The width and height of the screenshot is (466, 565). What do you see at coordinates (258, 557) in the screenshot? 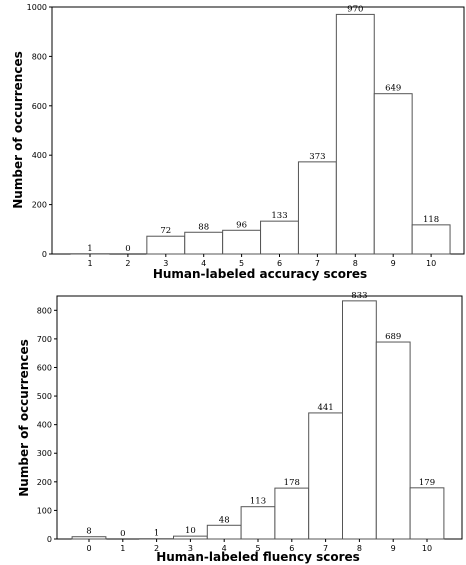
I see `x-axis-title: Human-labeled fluency scores` at bounding box center [258, 557].